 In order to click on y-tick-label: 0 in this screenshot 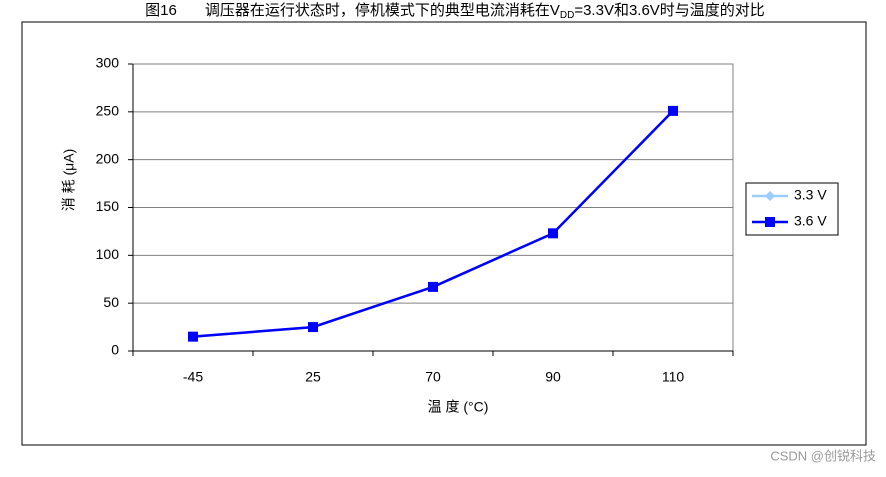, I will do `click(115, 350)`.